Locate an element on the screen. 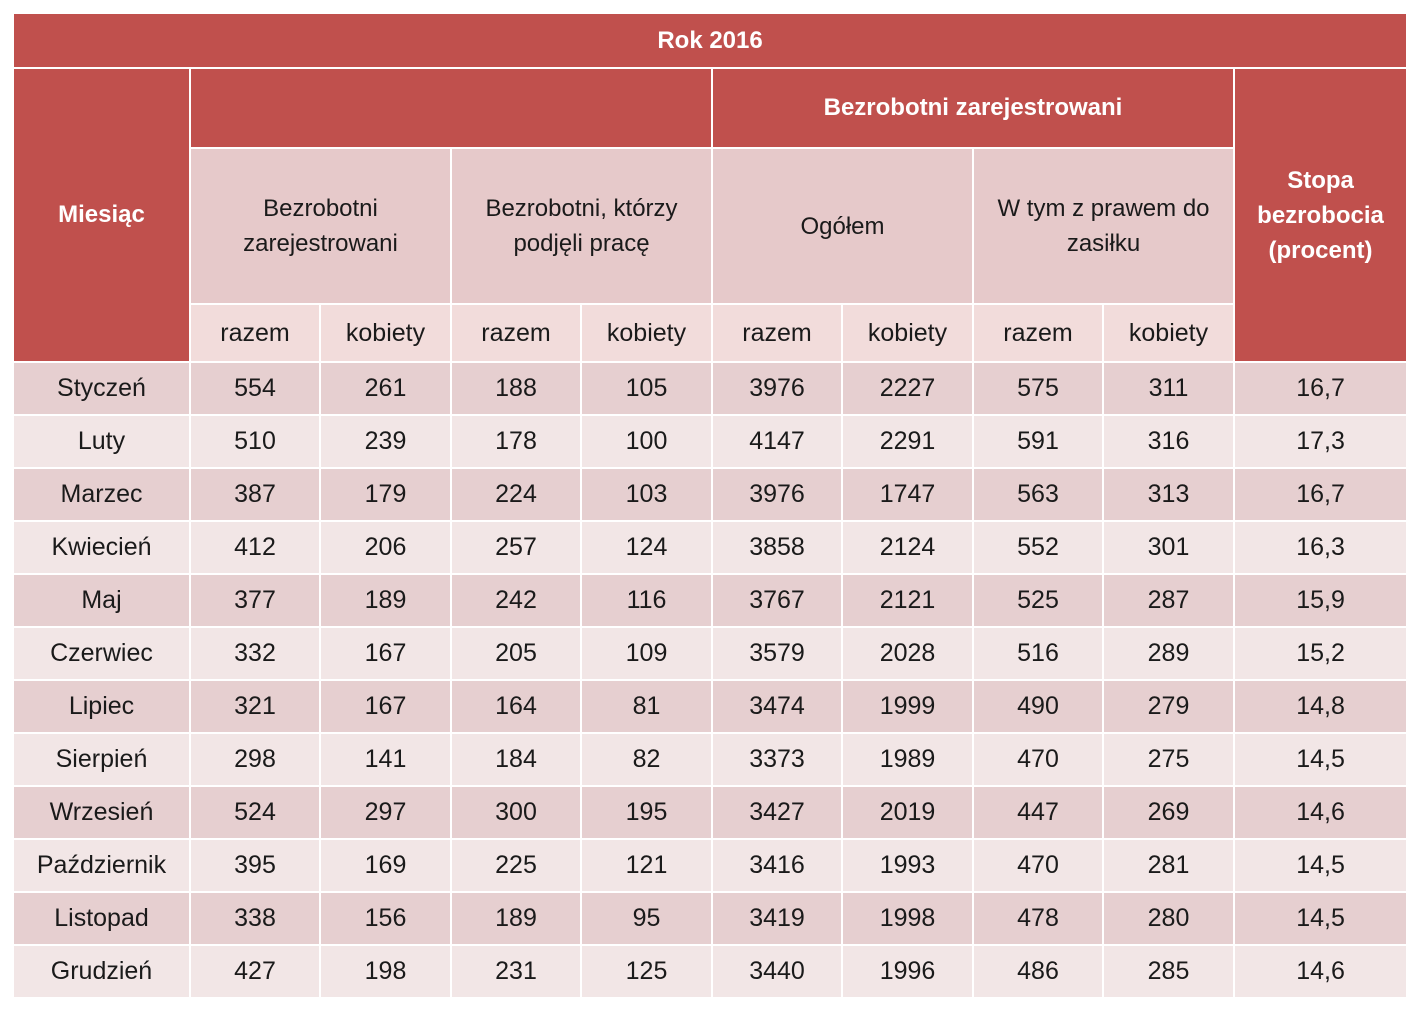 The image size is (1418, 1028). month-cell: Listopad is located at coordinates (101, 918).